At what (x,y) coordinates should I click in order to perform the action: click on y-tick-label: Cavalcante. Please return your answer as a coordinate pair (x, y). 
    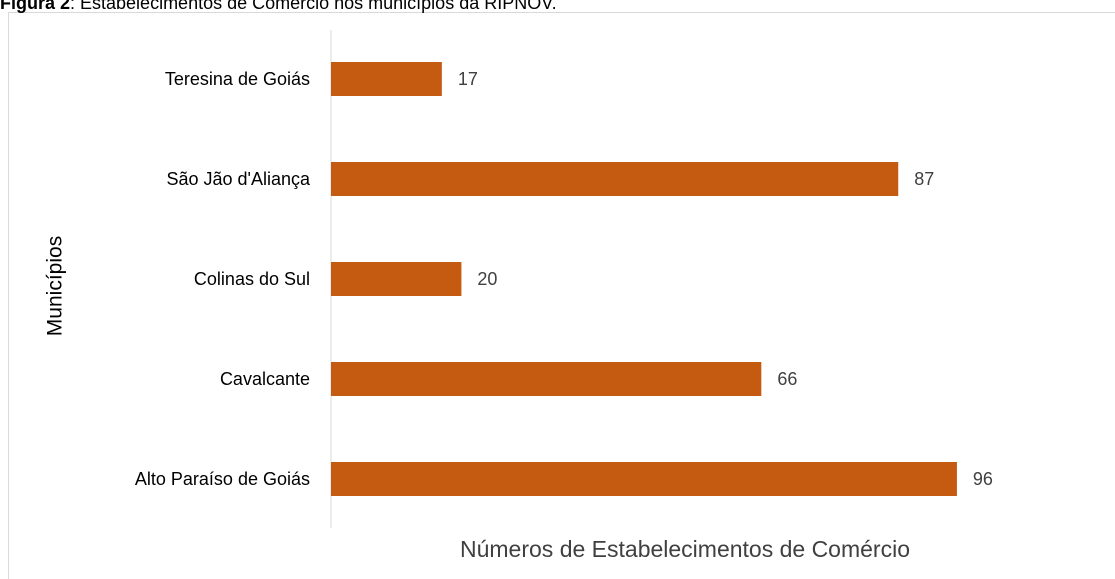
    Looking at the image, I should click on (265, 379).